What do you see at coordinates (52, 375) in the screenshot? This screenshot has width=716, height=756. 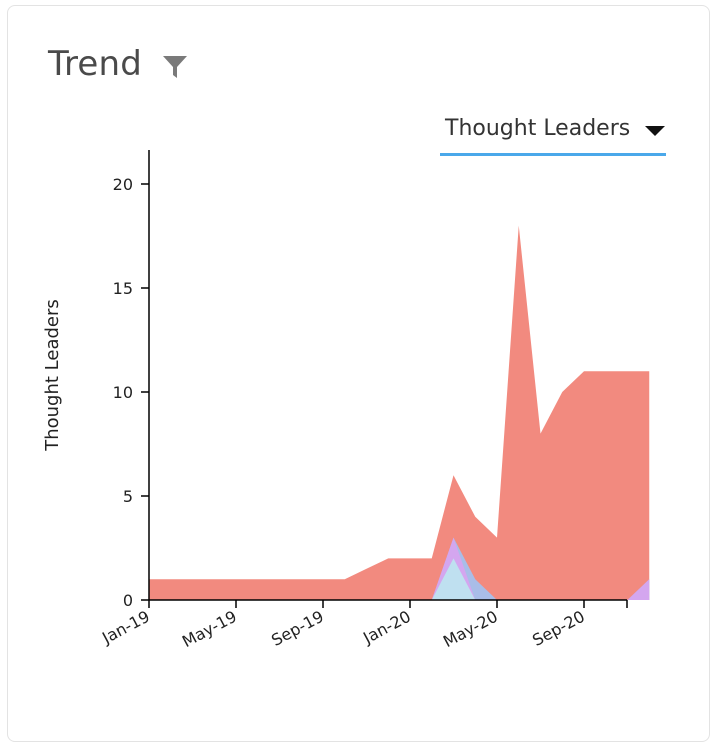 I see `y-axis-label: Thought Leaders` at bounding box center [52, 375].